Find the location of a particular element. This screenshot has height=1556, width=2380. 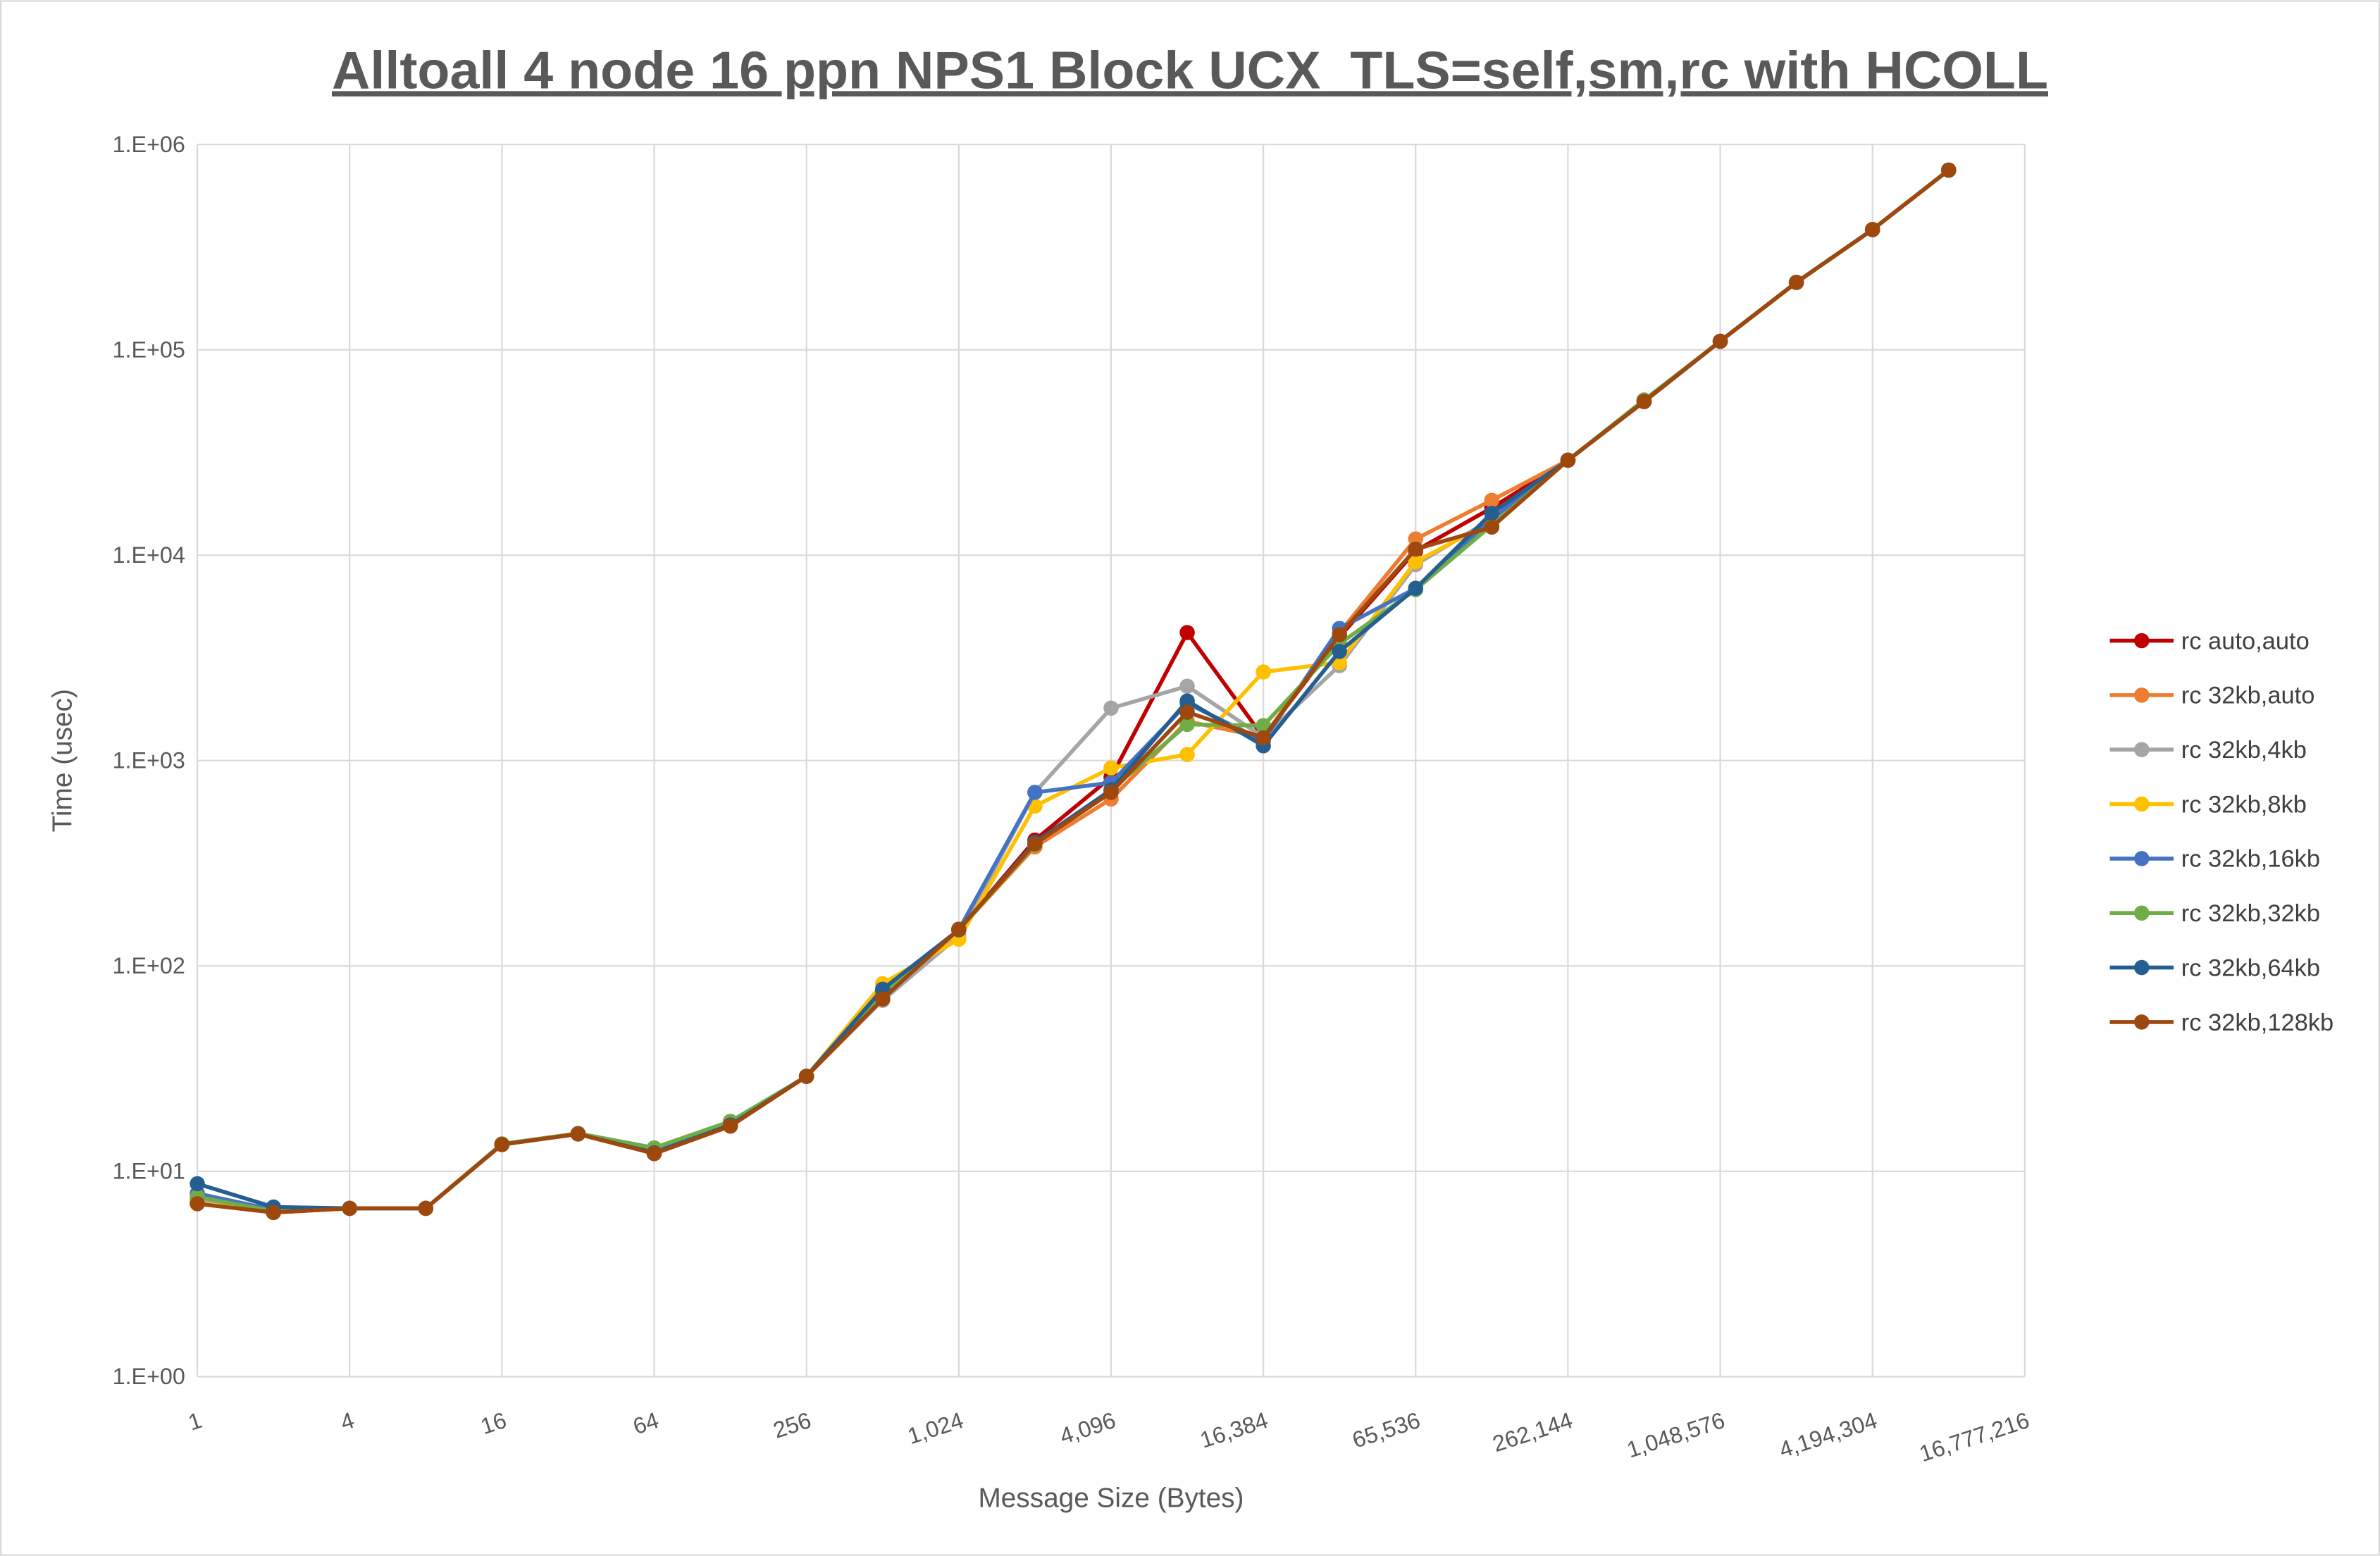

legend-label: rc auto,auto is located at coordinates (2245, 641).